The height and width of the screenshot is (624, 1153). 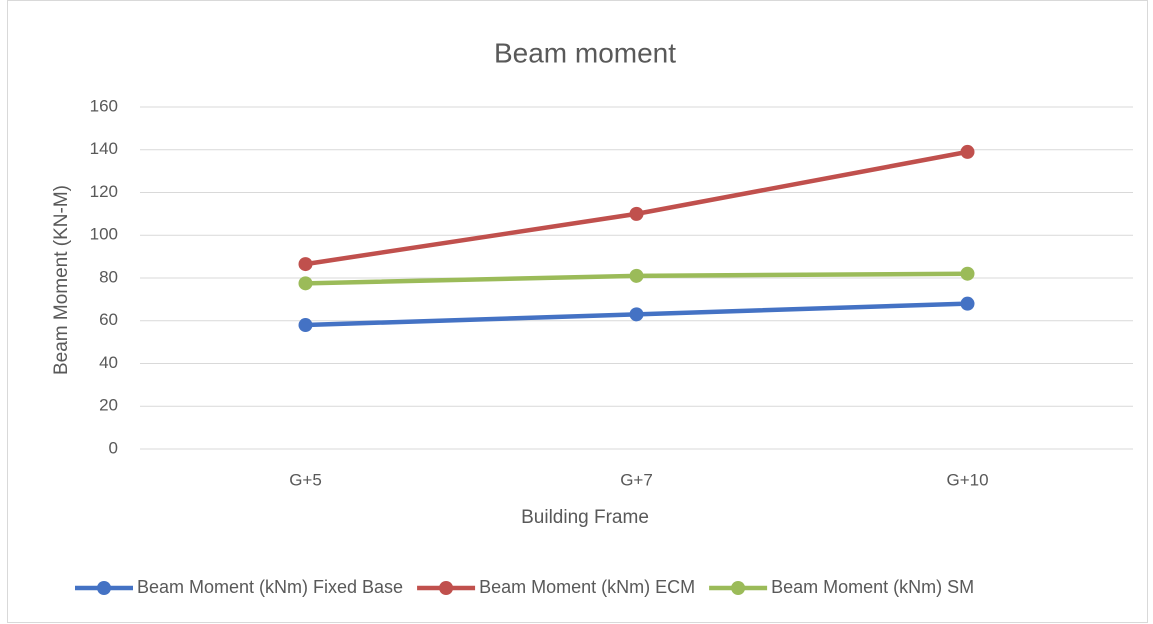 What do you see at coordinates (636, 479) in the screenshot?
I see `x-tick-label: G+7` at bounding box center [636, 479].